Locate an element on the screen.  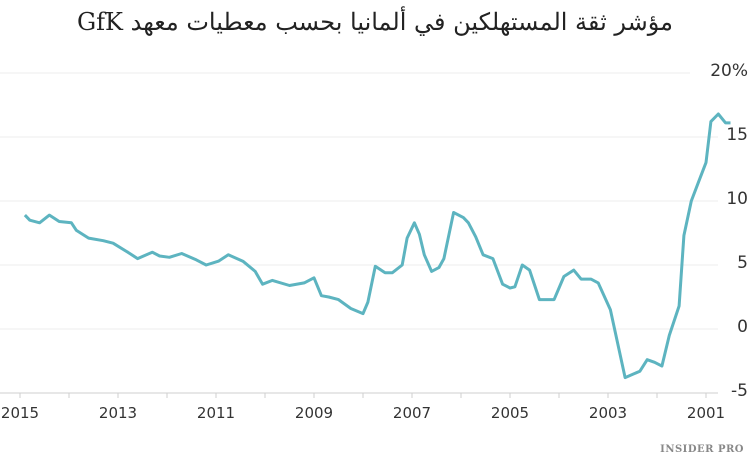
y-tick-label: 5 is located at coordinates (742, 263).